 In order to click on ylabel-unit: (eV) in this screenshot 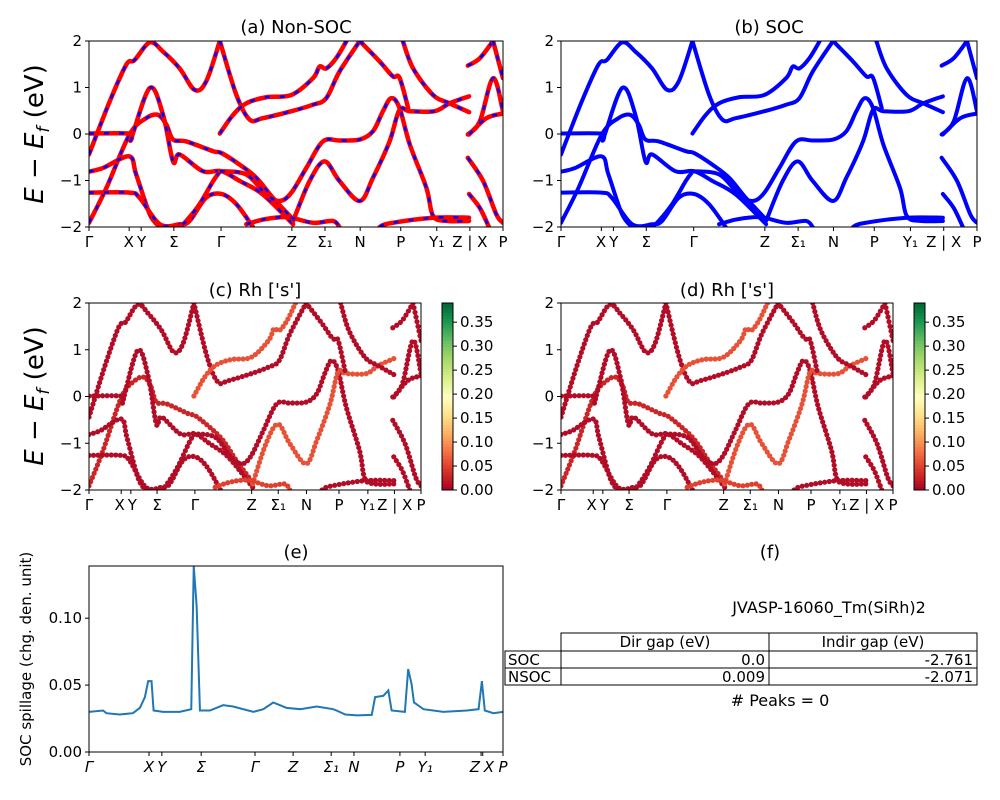, I will do `click(35, 95)`.